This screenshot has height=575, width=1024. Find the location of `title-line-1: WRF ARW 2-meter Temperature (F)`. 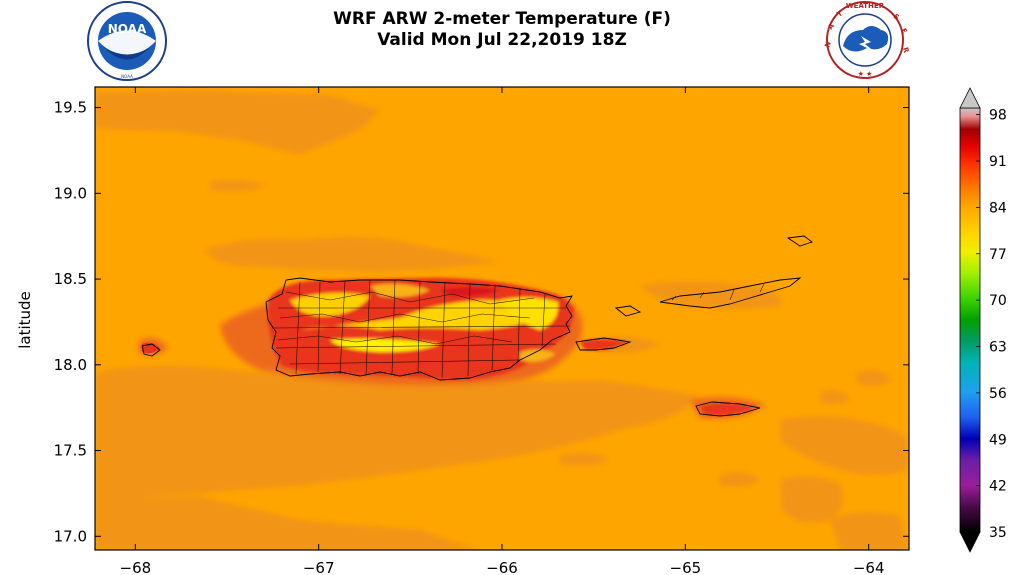

title-line-1: WRF ARW 2-meter Temperature (F) is located at coordinates (502, 19).